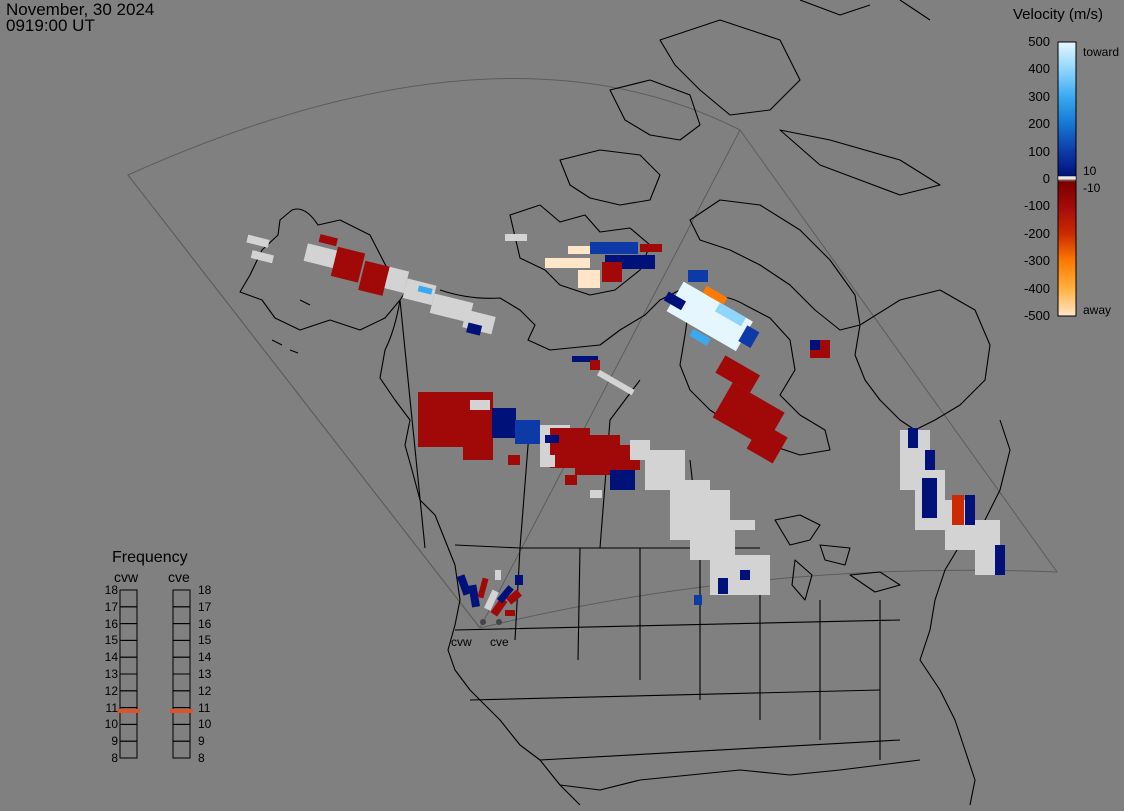 The image size is (1124, 811). I want to click on colorbar-tick-label: -200, so click(1036, 233).